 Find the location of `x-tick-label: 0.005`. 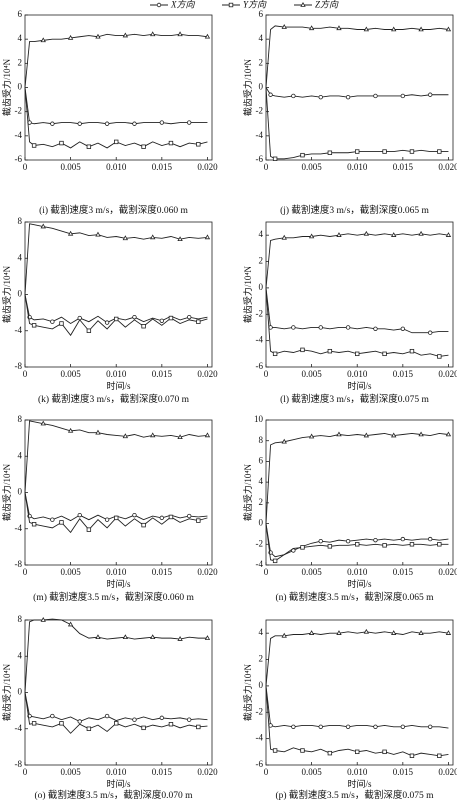

x-tick-label: 0.005 is located at coordinates (311, 572).